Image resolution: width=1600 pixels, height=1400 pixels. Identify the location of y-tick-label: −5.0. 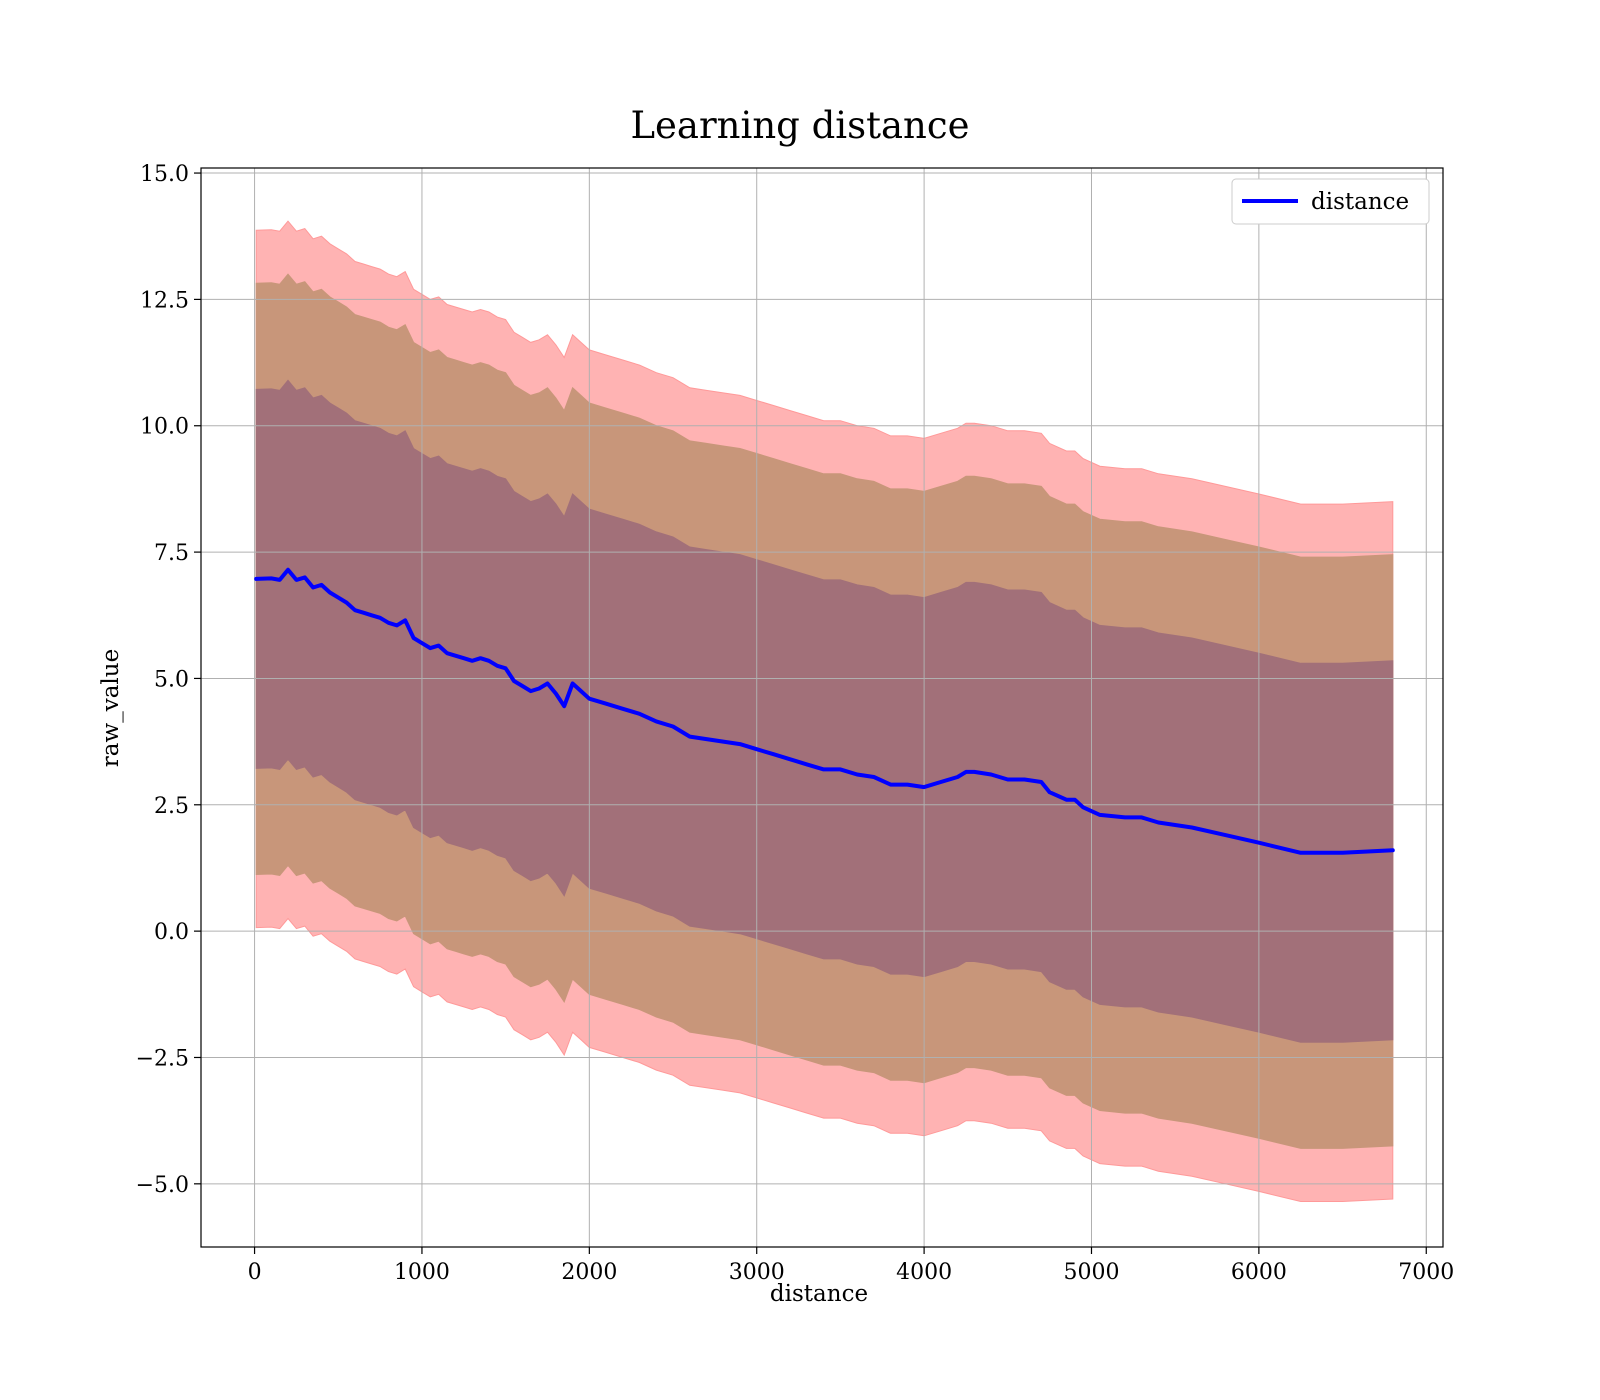
(162, 1185).